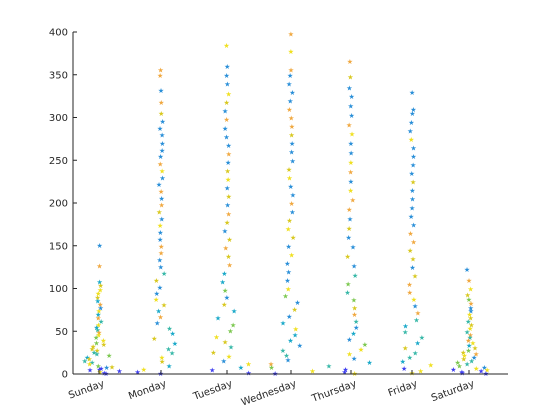 This screenshot has height=420, width=560. What do you see at coordinates (58, 204) in the screenshot?
I see `y-tick-label: 200` at bounding box center [58, 204].